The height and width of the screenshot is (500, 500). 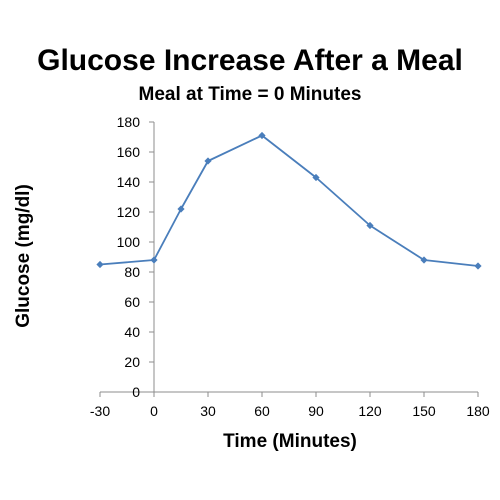 What do you see at coordinates (478, 411) in the screenshot?
I see `x-tick-label: 180` at bounding box center [478, 411].